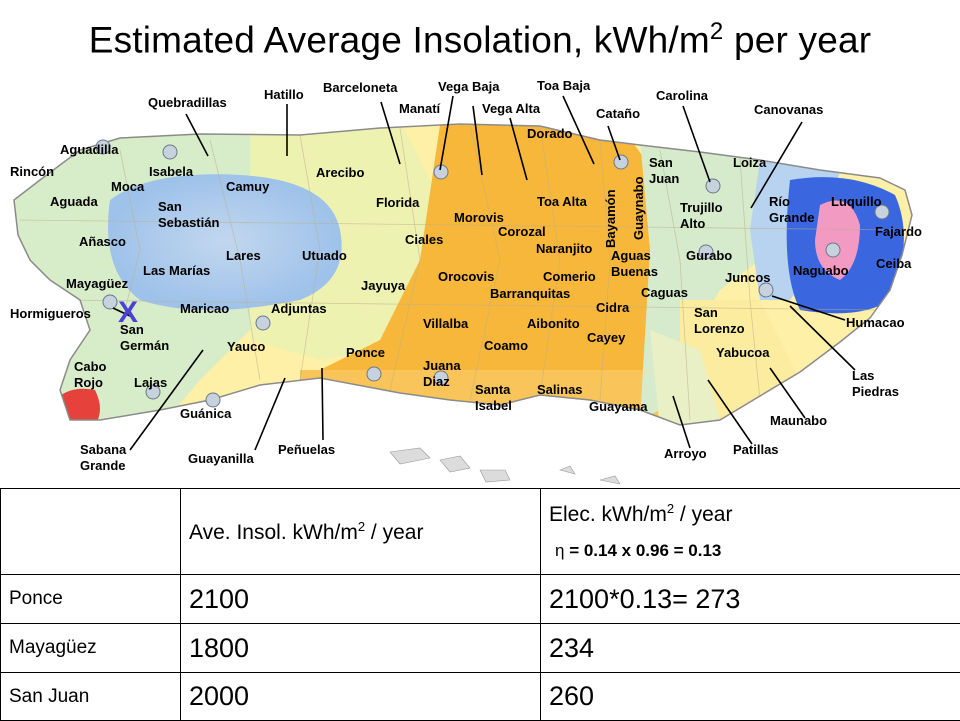  What do you see at coordinates (468, 87) in the screenshot?
I see `label-vega-baja: Vega Baja` at bounding box center [468, 87].